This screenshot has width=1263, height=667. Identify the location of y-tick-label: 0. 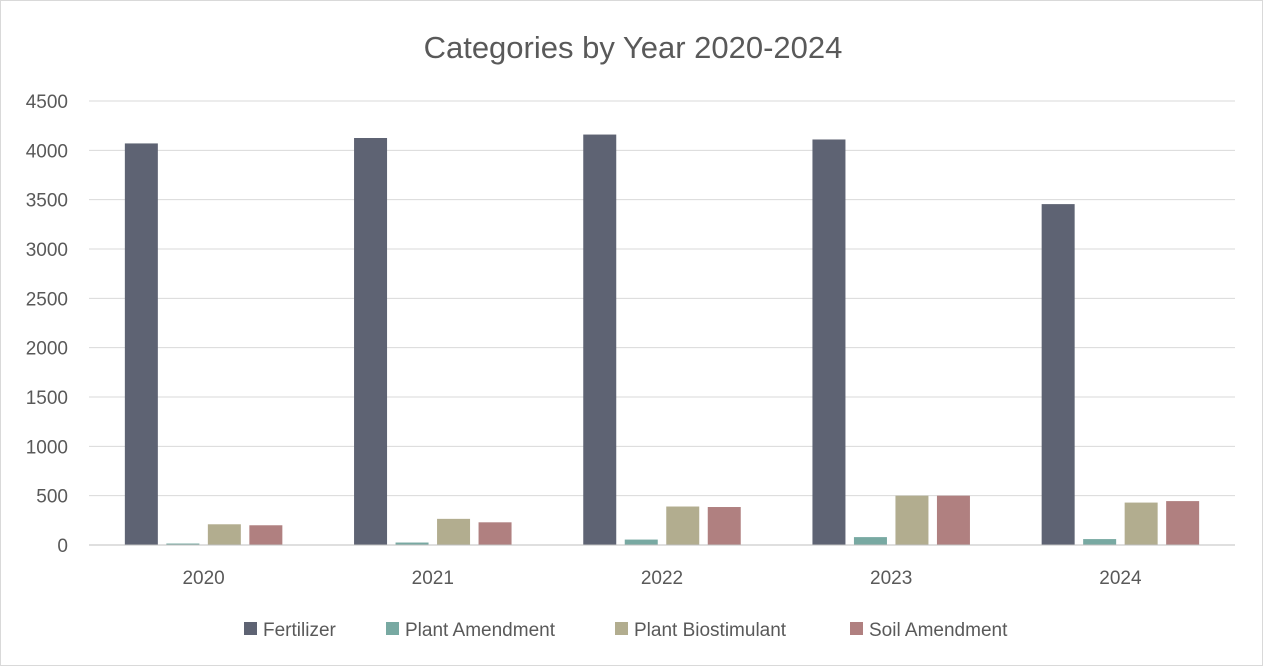
(62, 546).